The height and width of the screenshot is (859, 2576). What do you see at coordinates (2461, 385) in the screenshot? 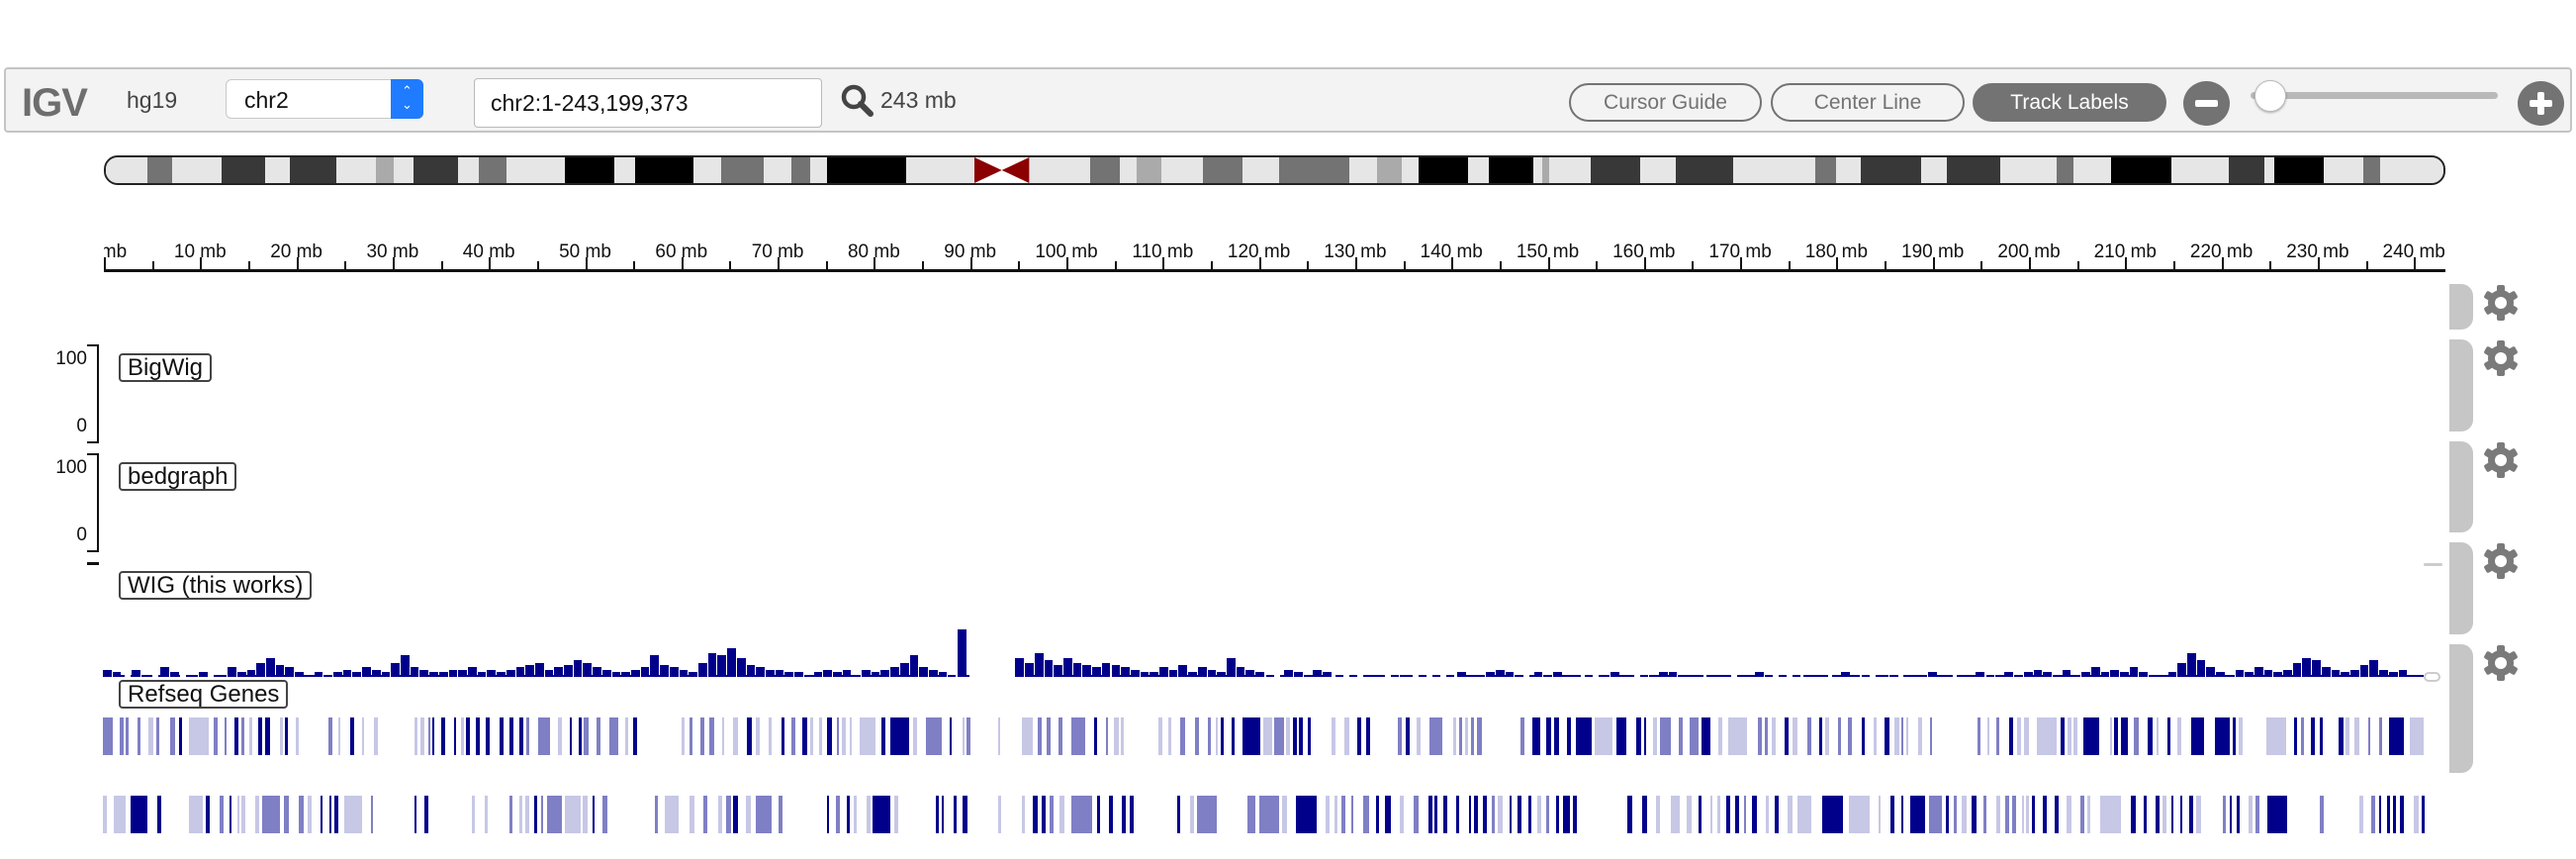
I see `bigwig-track-drag-handle` at bounding box center [2461, 385].